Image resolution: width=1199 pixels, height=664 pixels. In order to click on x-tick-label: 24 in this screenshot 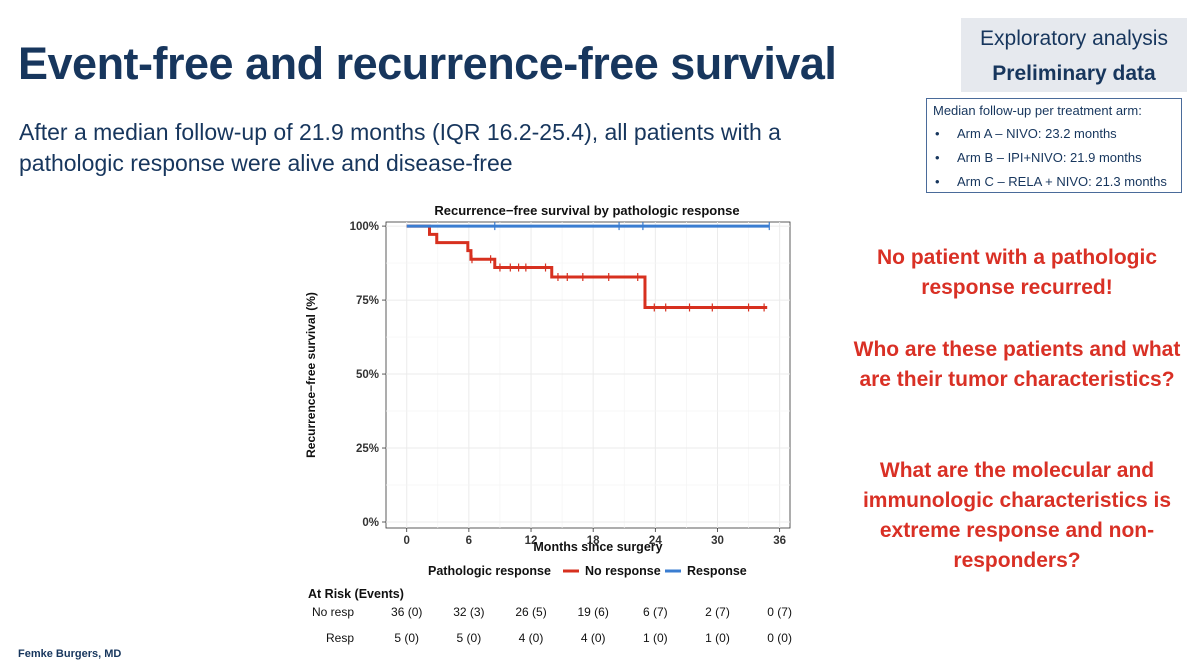, I will do `click(655, 541)`.